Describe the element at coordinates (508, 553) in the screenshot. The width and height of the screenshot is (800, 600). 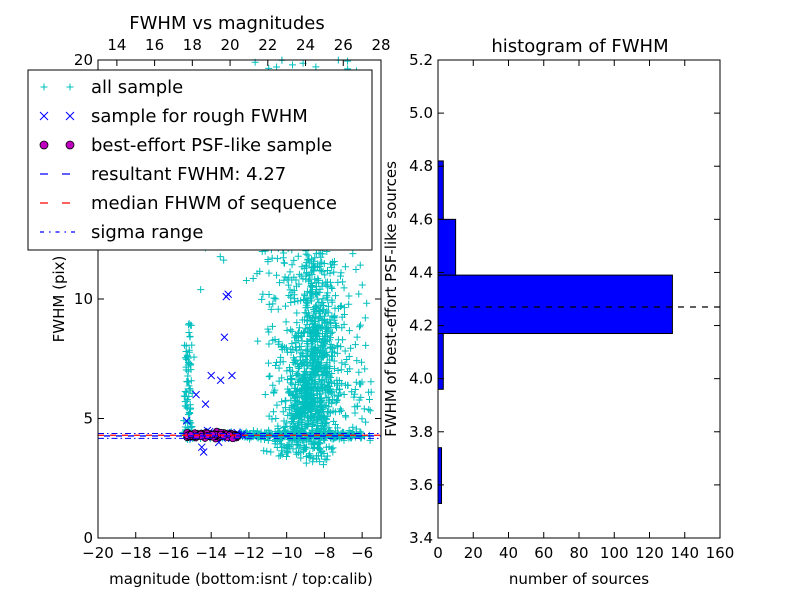
I see `histogram-x-tick-label: 40` at that location.